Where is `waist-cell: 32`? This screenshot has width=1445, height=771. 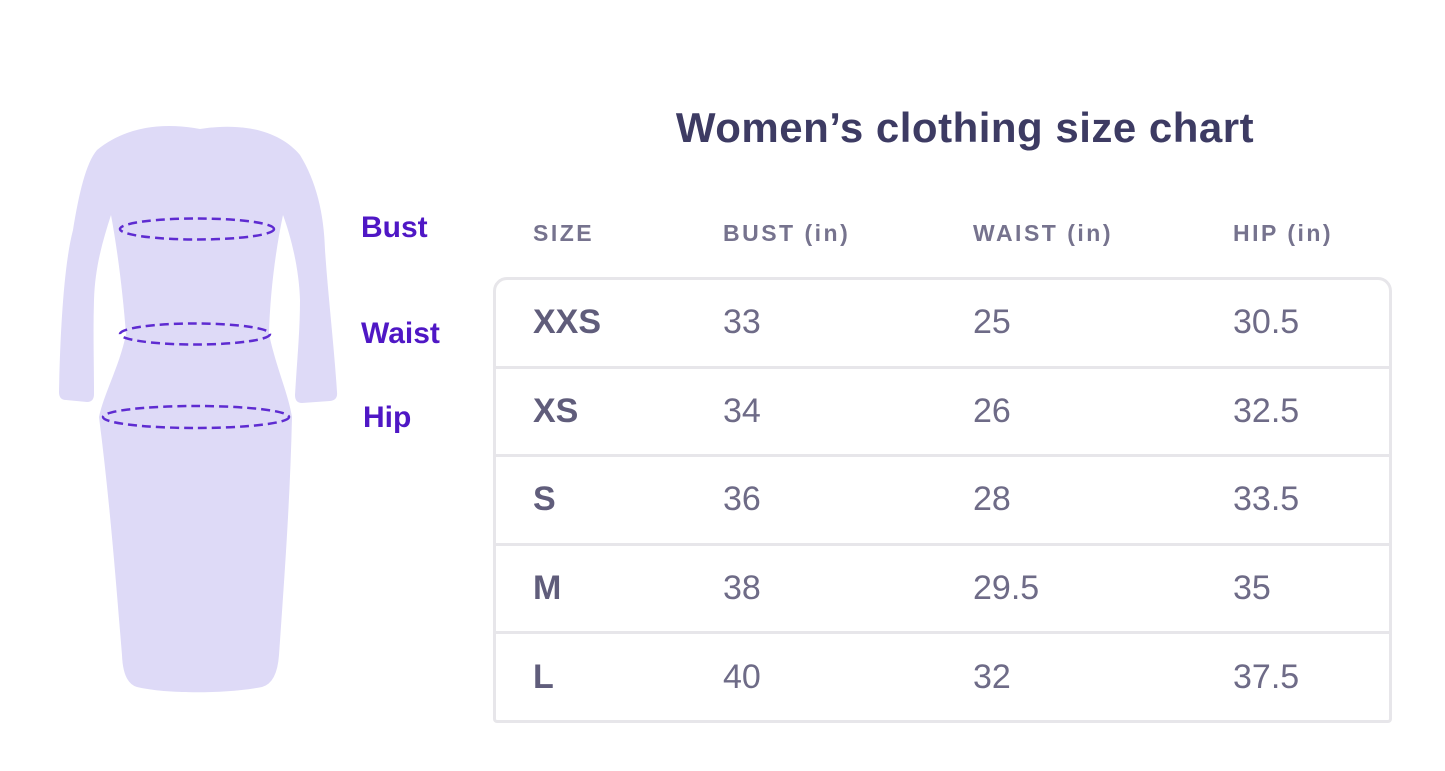 waist-cell: 32 is located at coordinates (992, 676).